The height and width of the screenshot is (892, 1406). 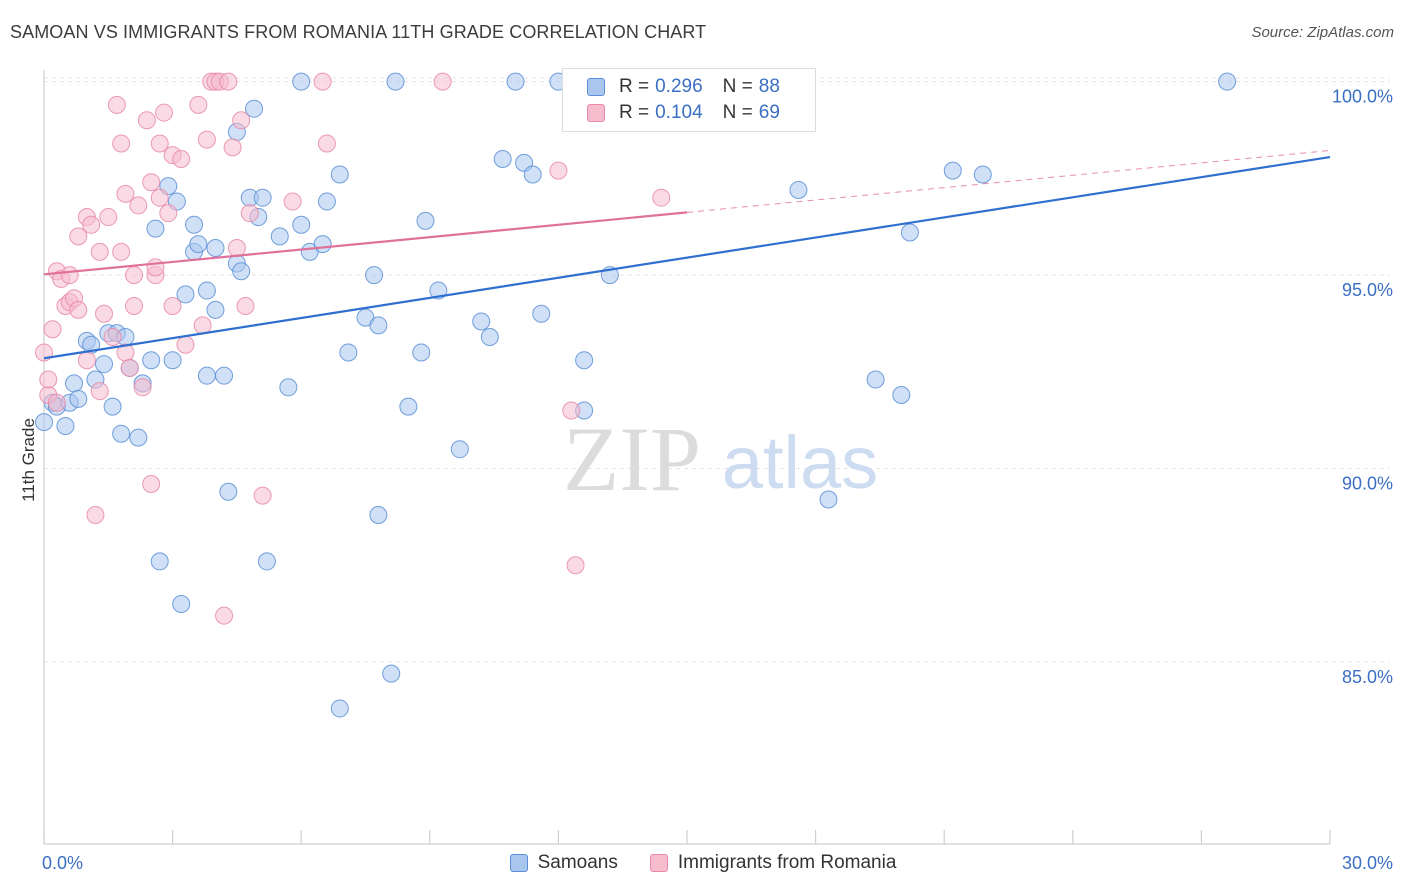 What do you see at coordinates (62, 863) in the screenshot?
I see `x-tick-label: 0.0%` at bounding box center [62, 863].